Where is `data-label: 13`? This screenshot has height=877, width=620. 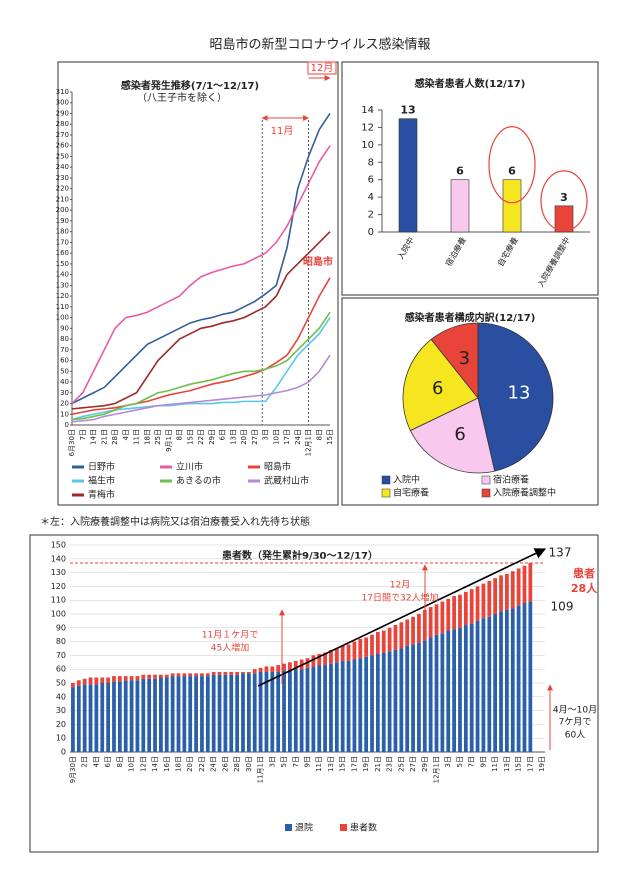 data-label: 13 is located at coordinates (519, 392).